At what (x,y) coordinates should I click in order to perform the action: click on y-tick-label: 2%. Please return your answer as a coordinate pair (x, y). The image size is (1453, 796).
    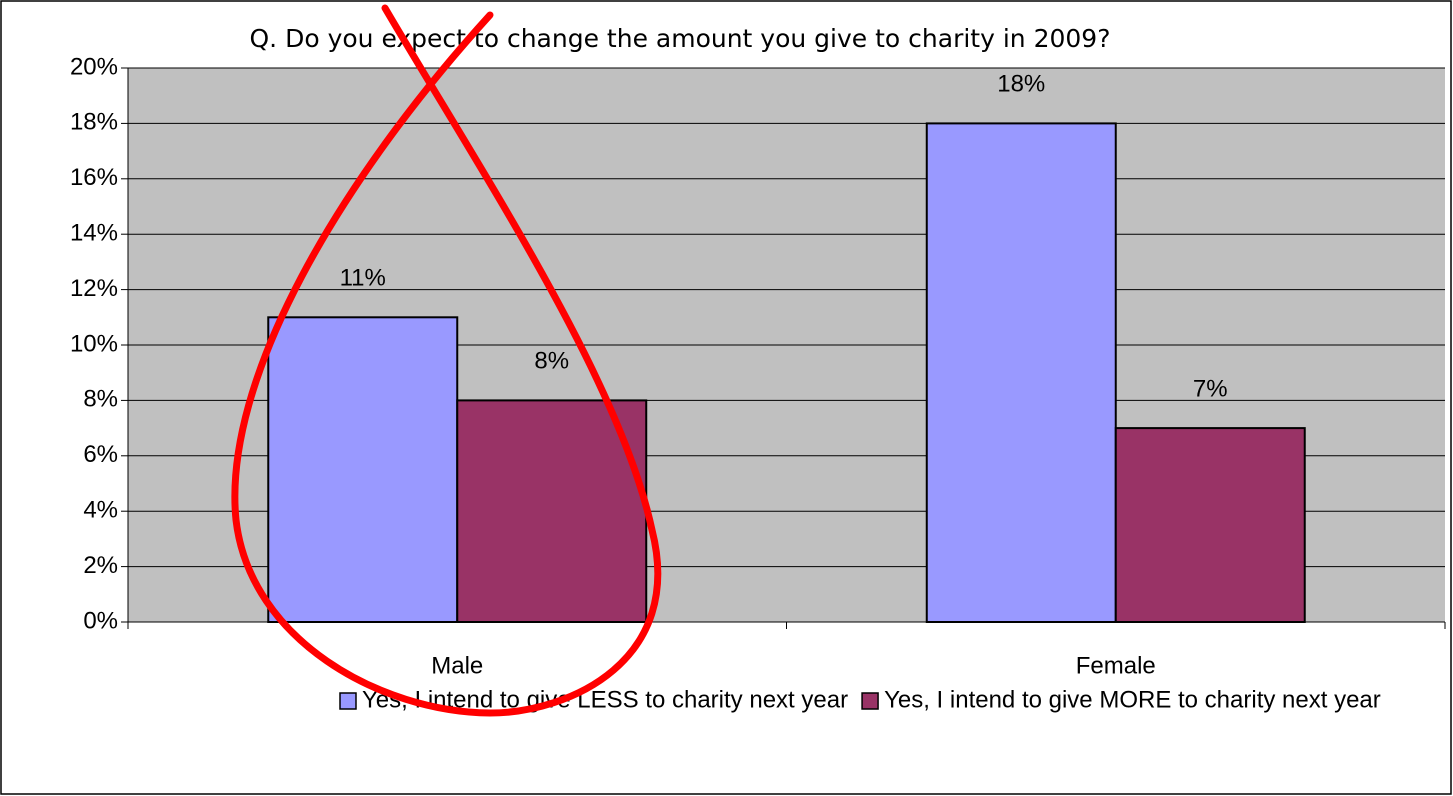
    Looking at the image, I should click on (100, 565).